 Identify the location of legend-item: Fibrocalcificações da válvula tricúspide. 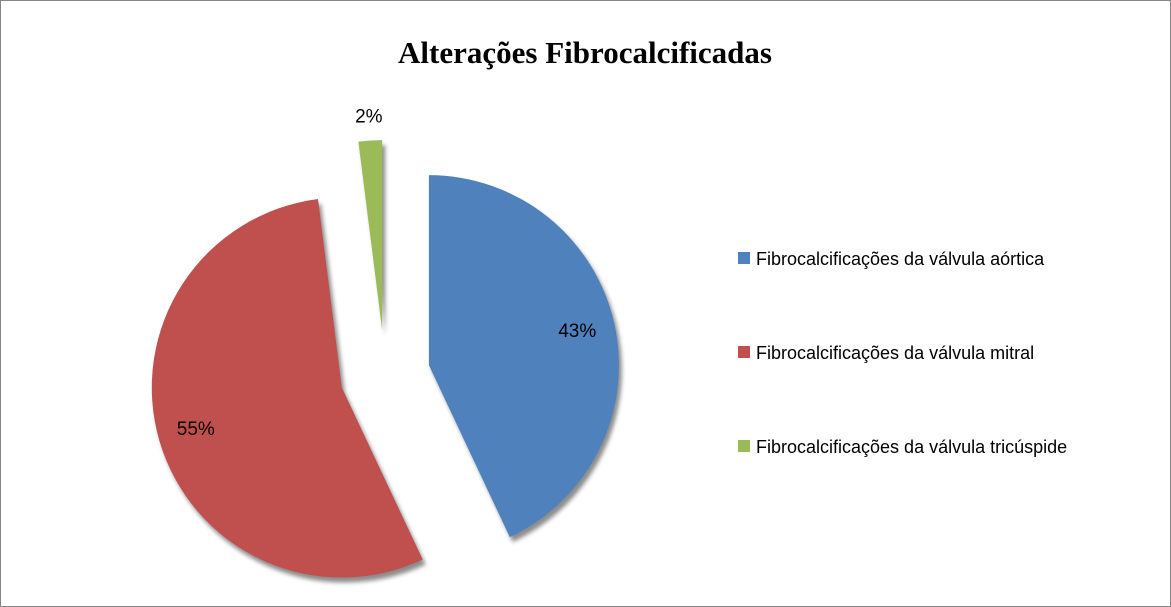
(923, 447).